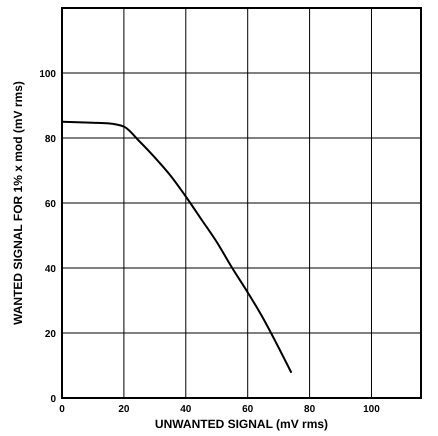 Image resolution: width=438 pixels, height=436 pixels. What do you see at coordinates (50, 139) in the screenshot?
I see `y-tick-label: 80` at bounding box center [50, 139].